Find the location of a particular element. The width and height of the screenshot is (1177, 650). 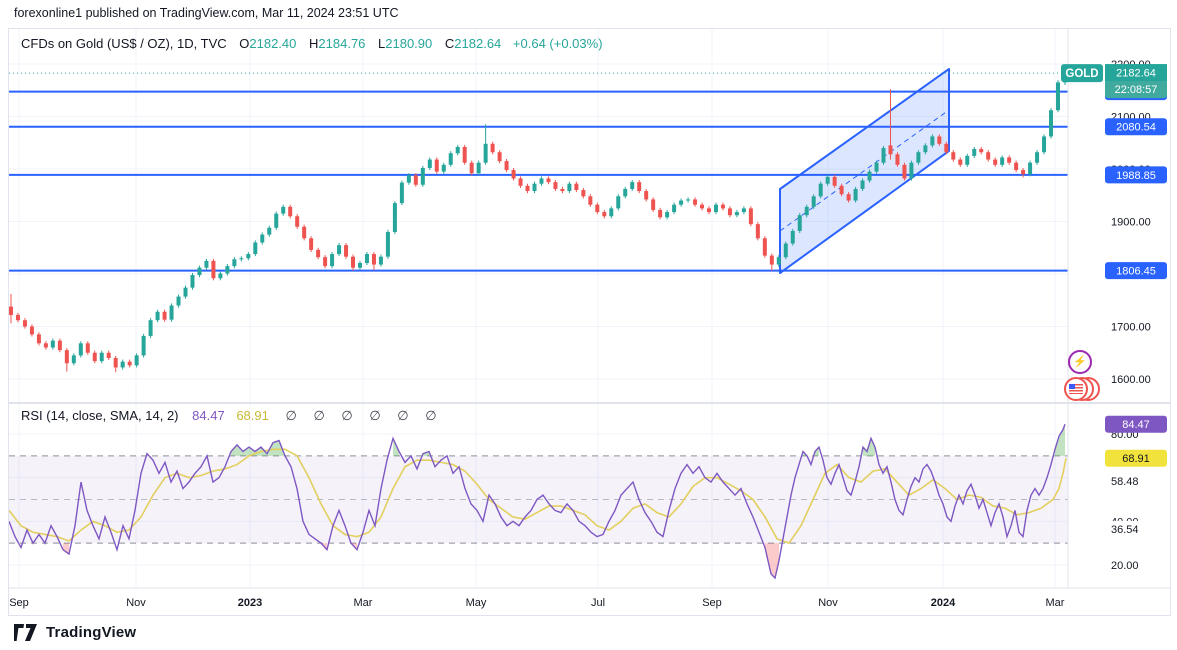

current-price-badge: 2182.64 is located at coordinates (1136, 74).